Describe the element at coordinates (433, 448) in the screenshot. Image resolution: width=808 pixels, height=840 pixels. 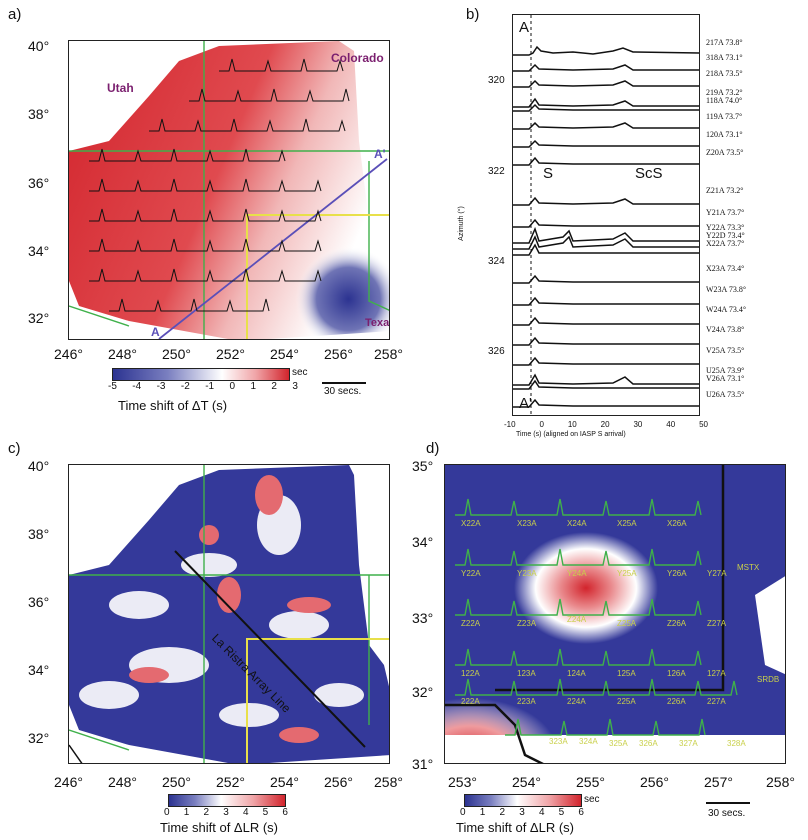
I see `panel-label-d: d)` at that location.